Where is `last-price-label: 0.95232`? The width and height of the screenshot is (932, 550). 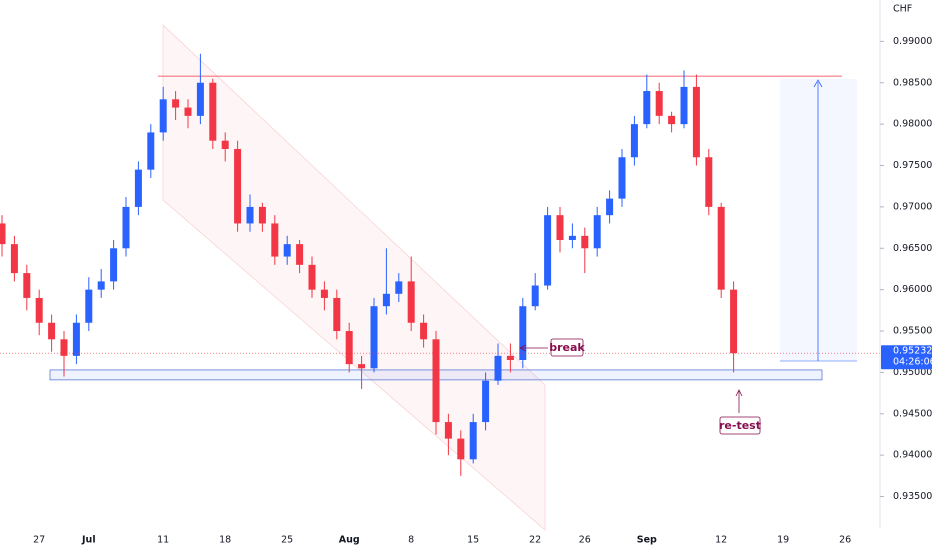 last-price-label: 0.95232 is located at coordinates (912, 351).